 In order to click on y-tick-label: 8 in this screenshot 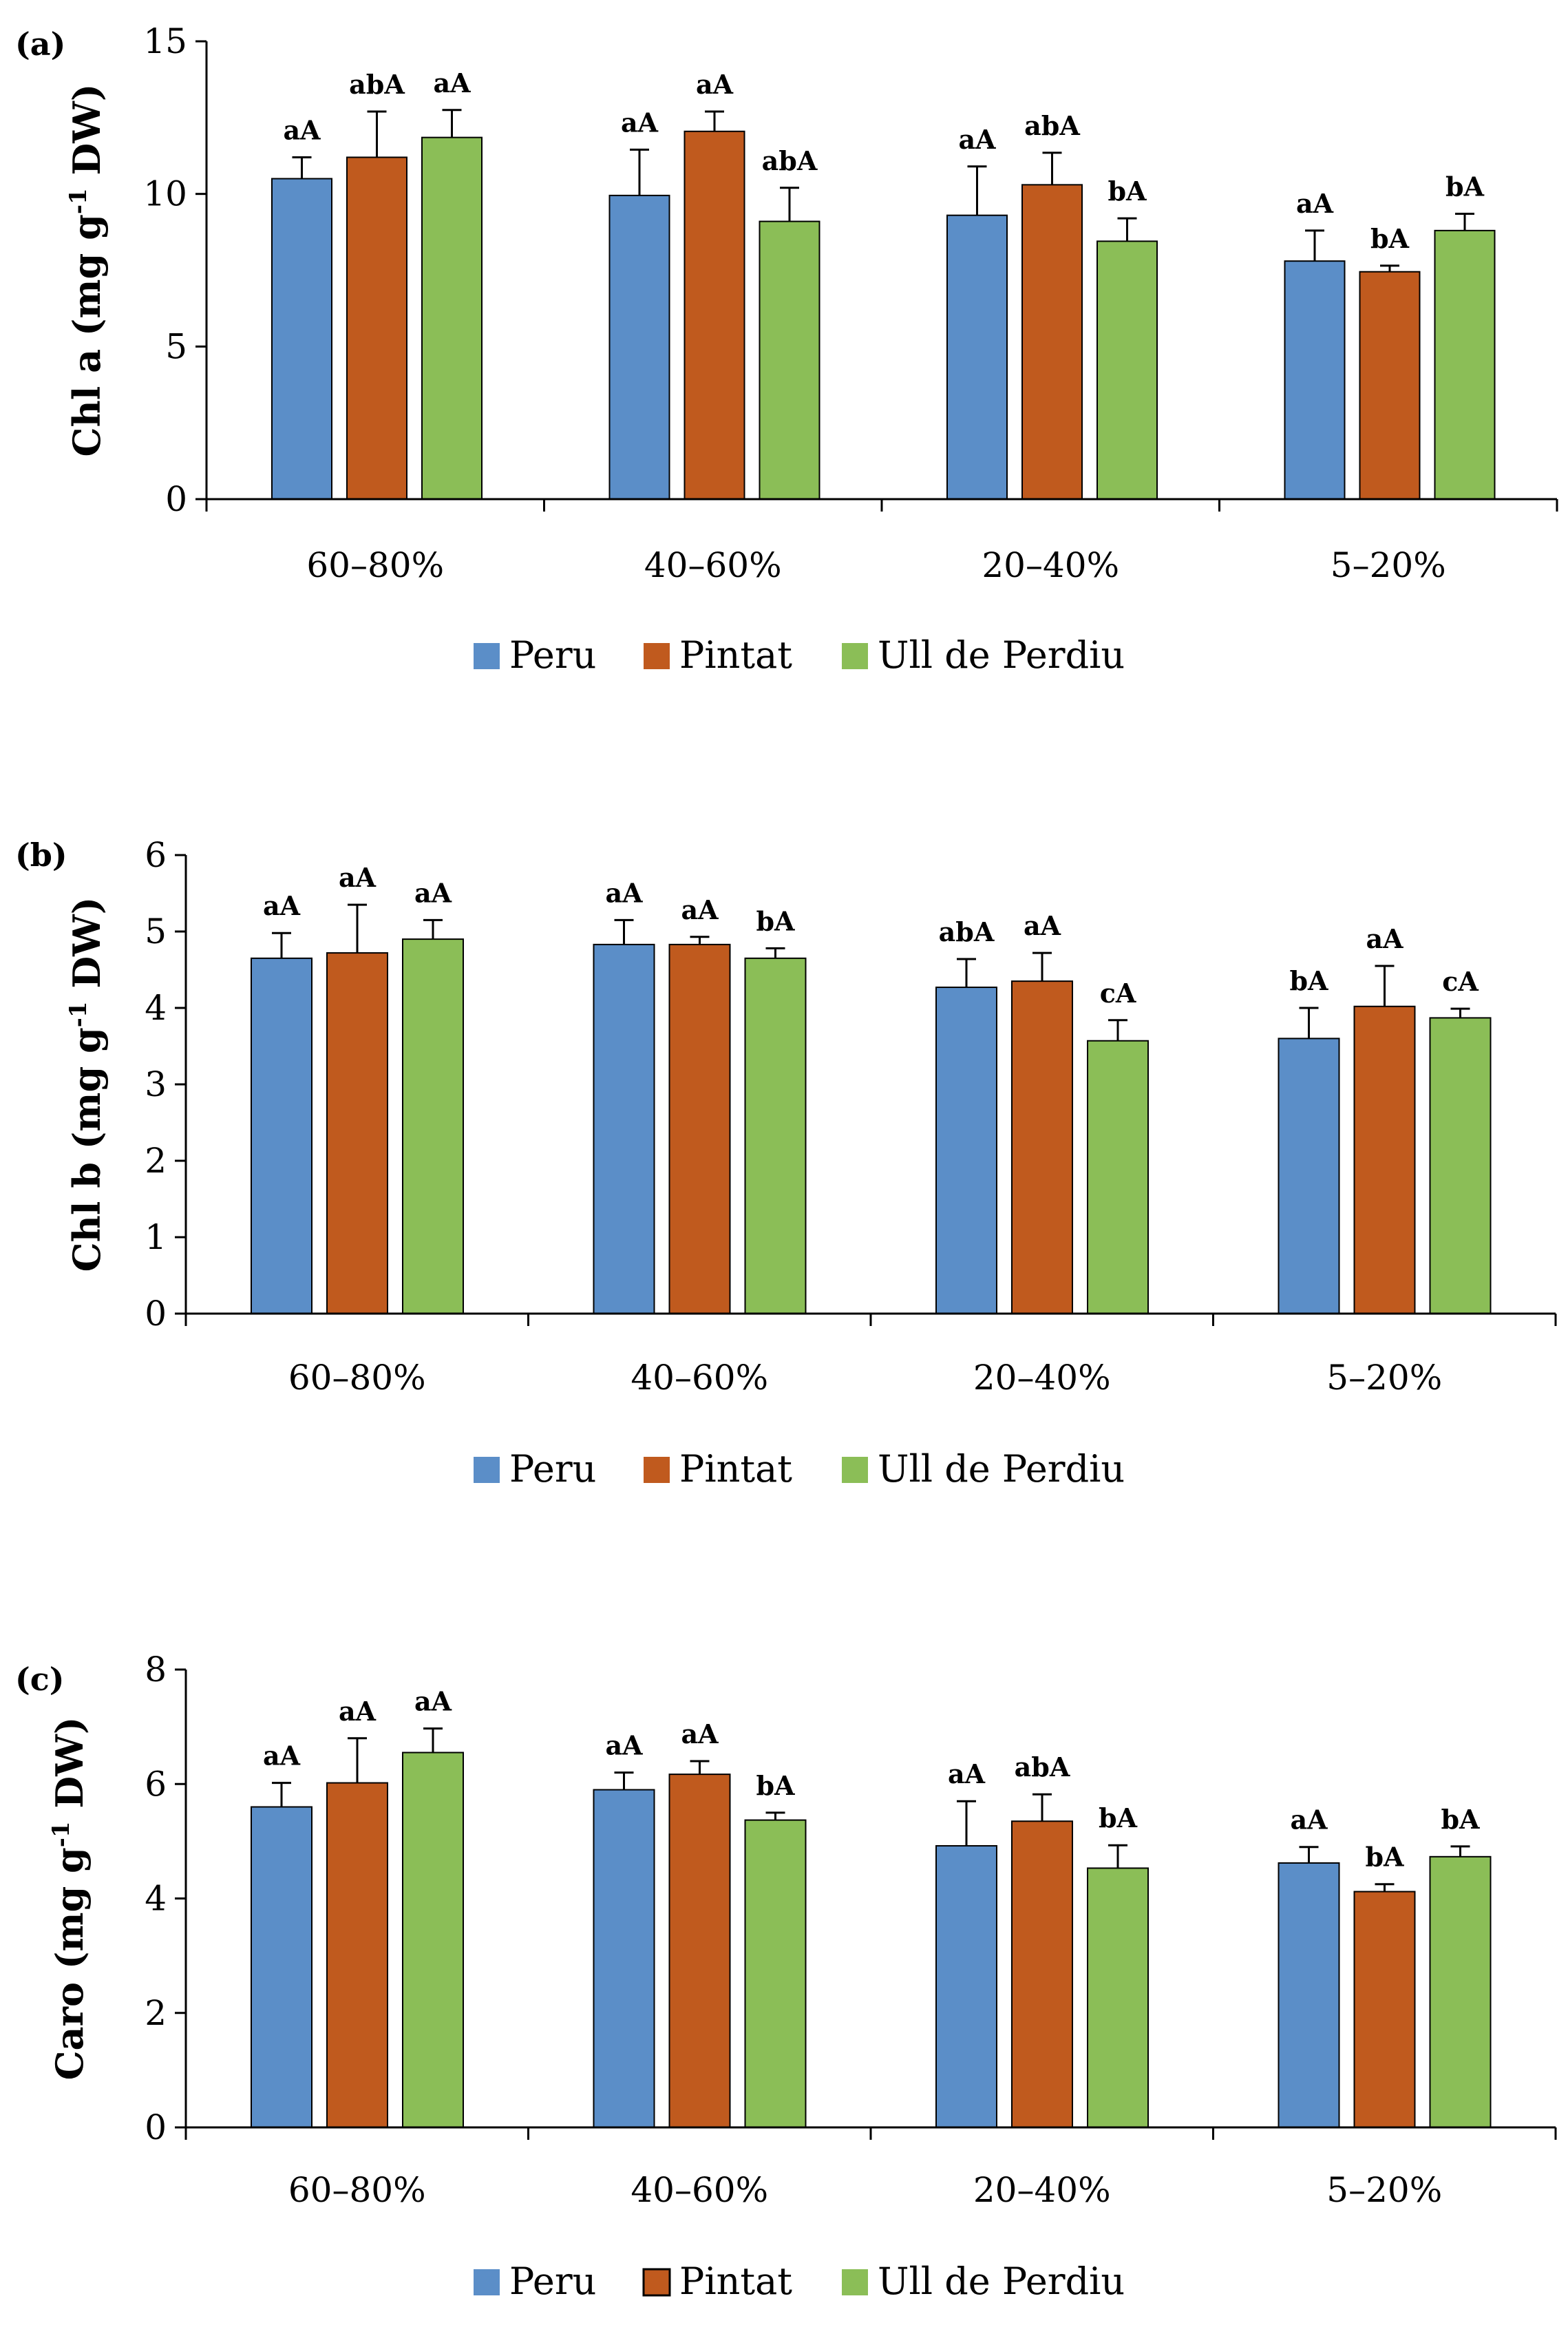, I will do `click(156, 1670)`.